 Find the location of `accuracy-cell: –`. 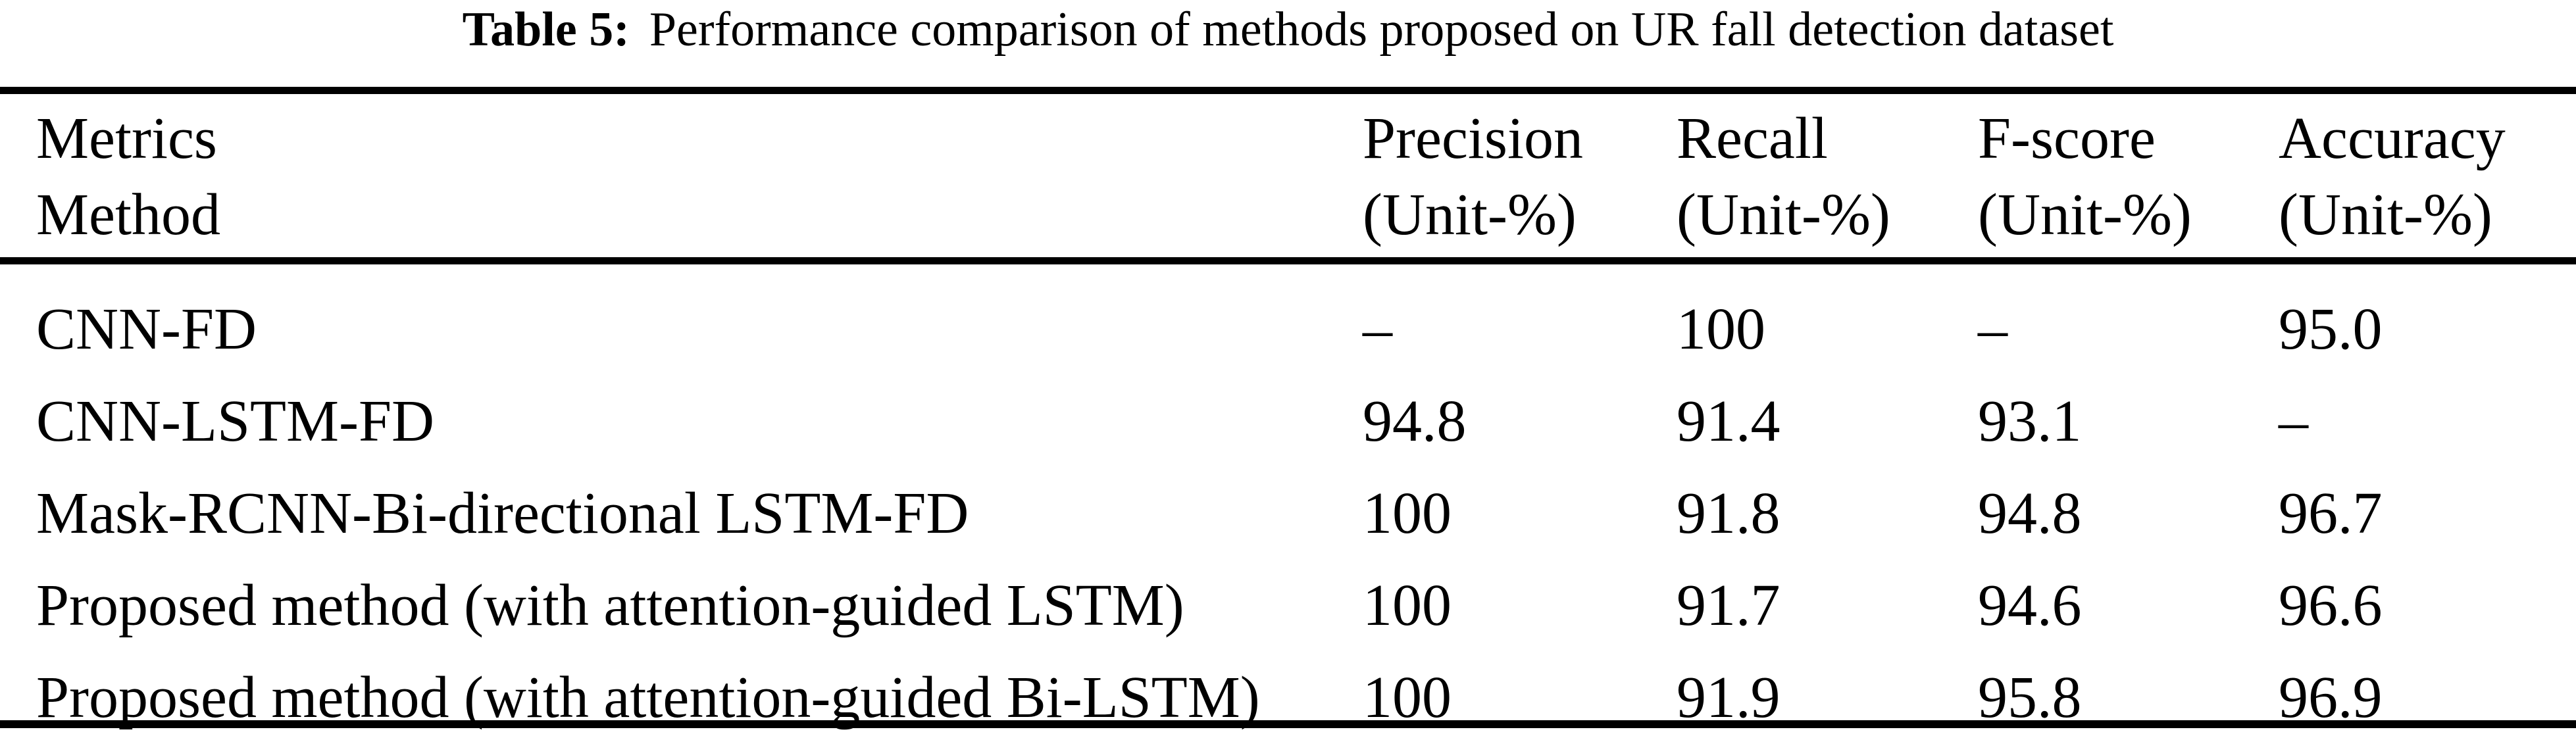

accuracy-cell: – is located at coordinates (2293, 421).